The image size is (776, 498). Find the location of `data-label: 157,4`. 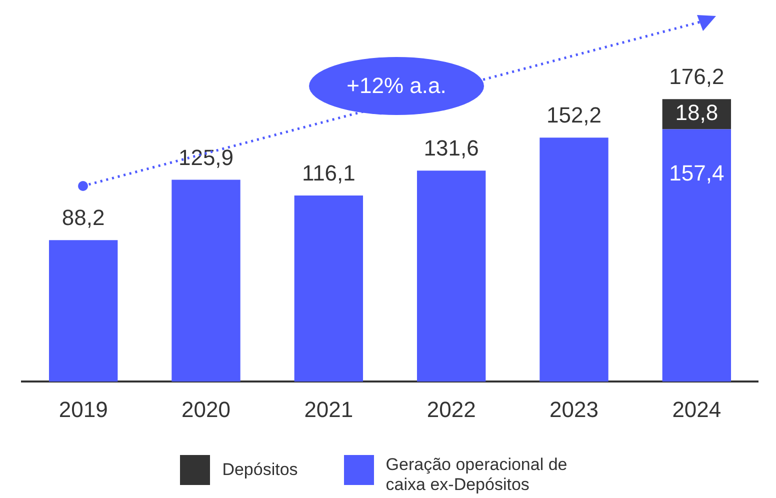

data-label: 157,4 is located at coordinates (696, 173).